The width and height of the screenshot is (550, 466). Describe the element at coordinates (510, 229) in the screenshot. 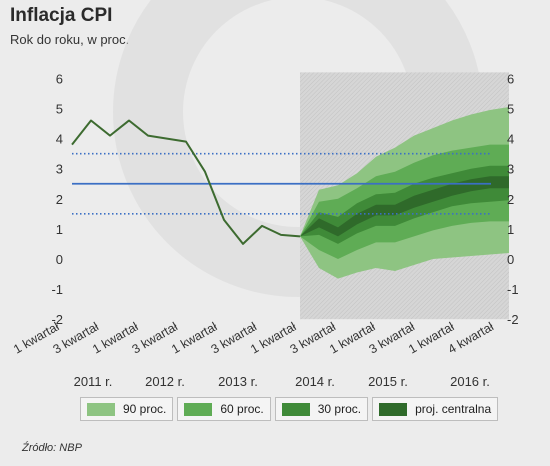

I see `y-tick-right: 1` at that location.